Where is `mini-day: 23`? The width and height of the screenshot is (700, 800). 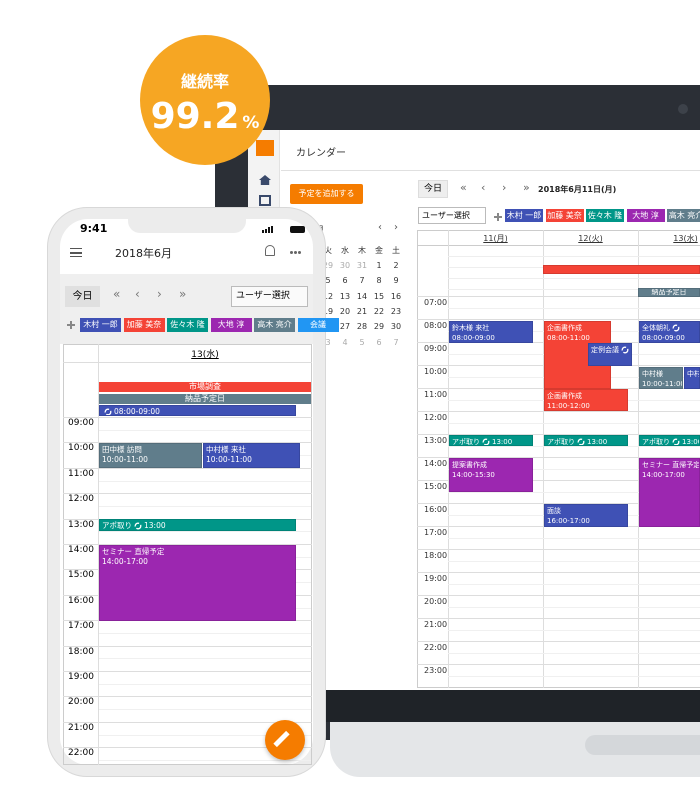 mini-day: 23 is located at coordinates (396, 311).